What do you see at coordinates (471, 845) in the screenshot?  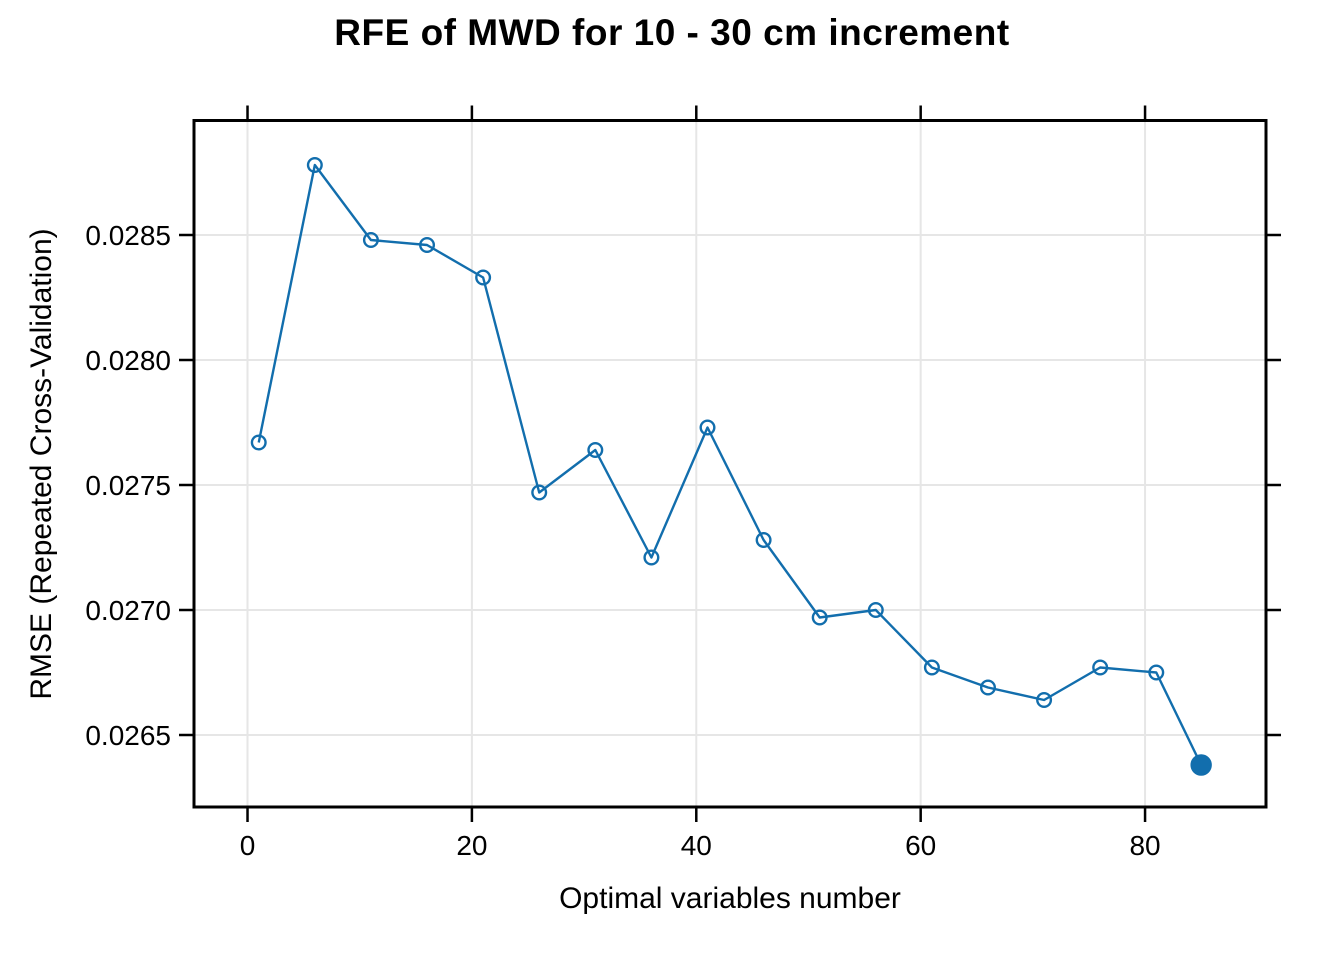 I see `x-tick-label: 20` at bounding box center [471, 845].